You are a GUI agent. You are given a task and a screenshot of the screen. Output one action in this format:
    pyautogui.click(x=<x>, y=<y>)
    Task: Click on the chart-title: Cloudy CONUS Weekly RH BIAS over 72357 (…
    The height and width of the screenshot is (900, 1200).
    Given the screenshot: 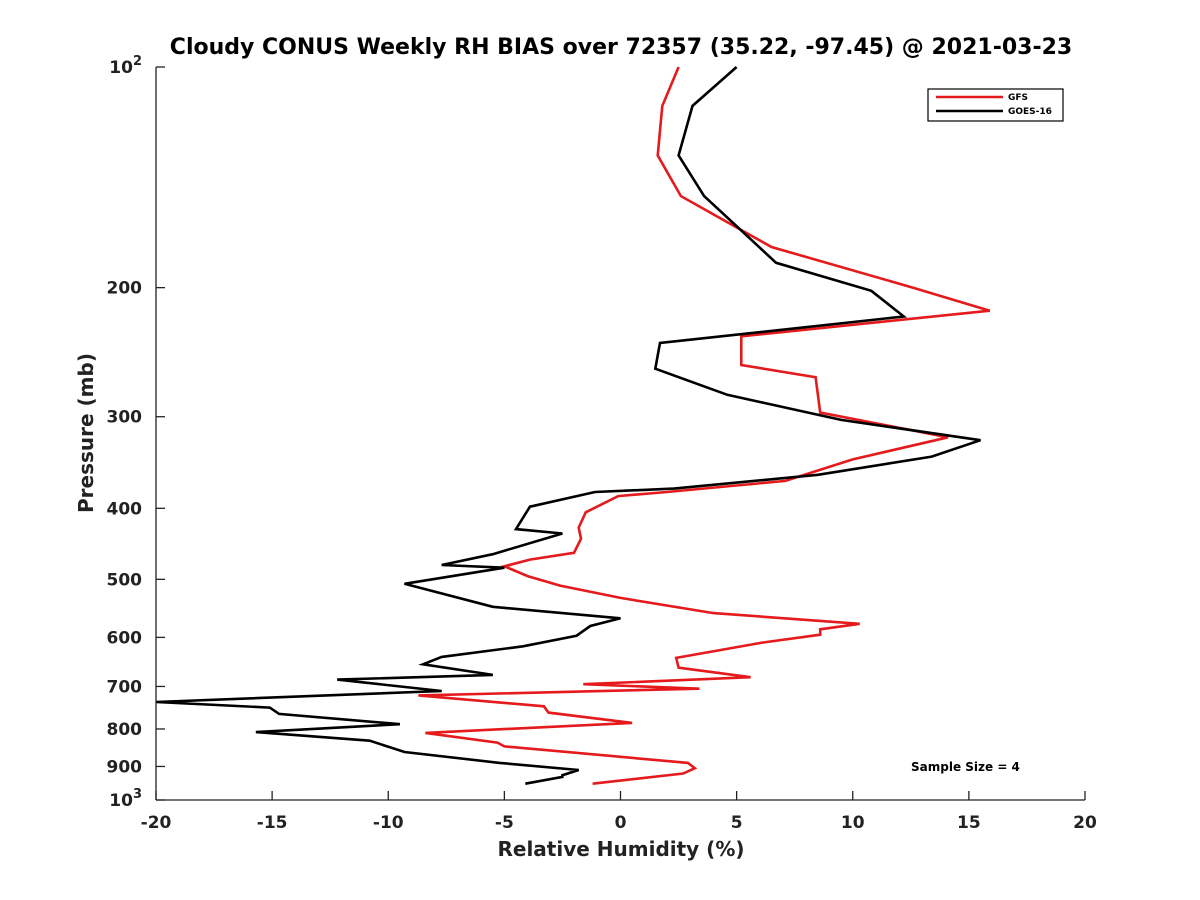 What is the action you would take?
    pyautogui.click(x=621, y=47)
    